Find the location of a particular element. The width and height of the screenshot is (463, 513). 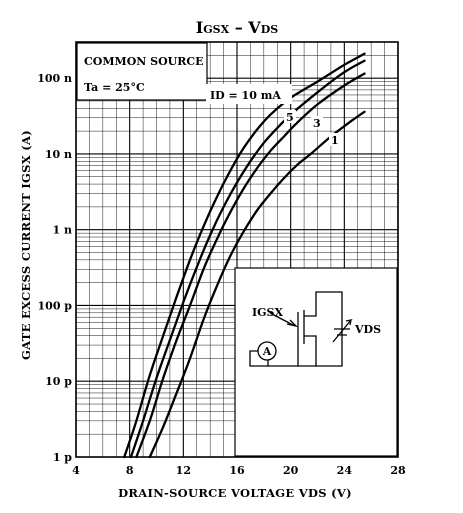

y-tick-labels: 1 p 10 p 100 p 1 n 10 n 100 n is located at coordinates (54, 268).